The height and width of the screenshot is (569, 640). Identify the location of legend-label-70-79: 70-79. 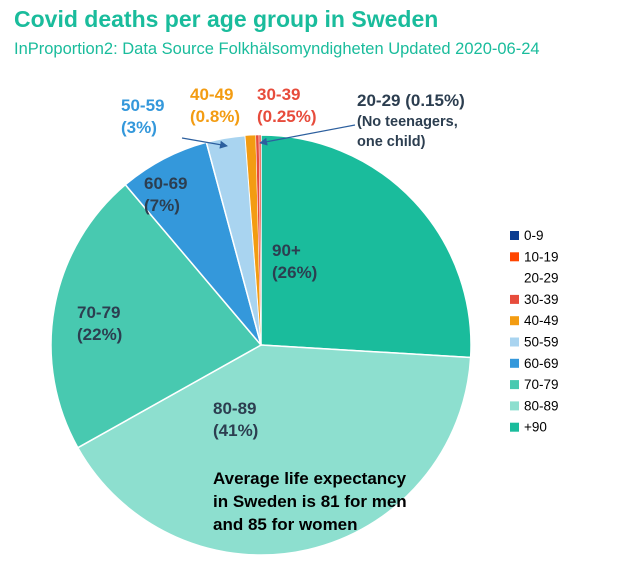
(541, 384).